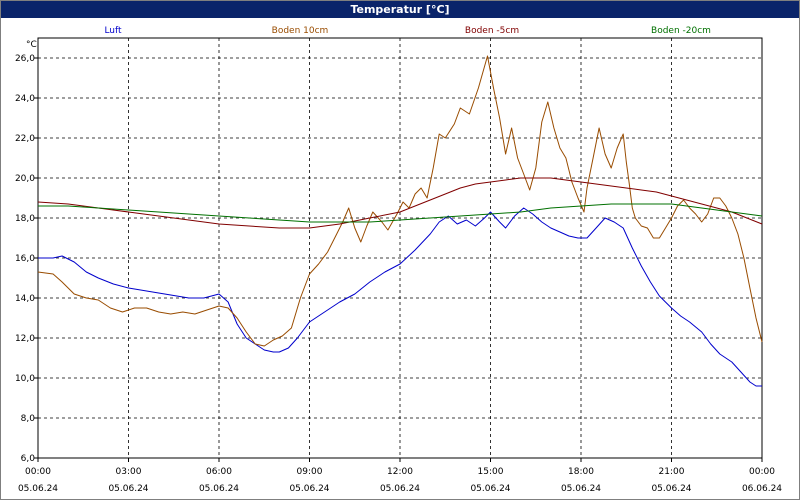  I want to click on x-tick-time: 09:00, so click(310, 472).